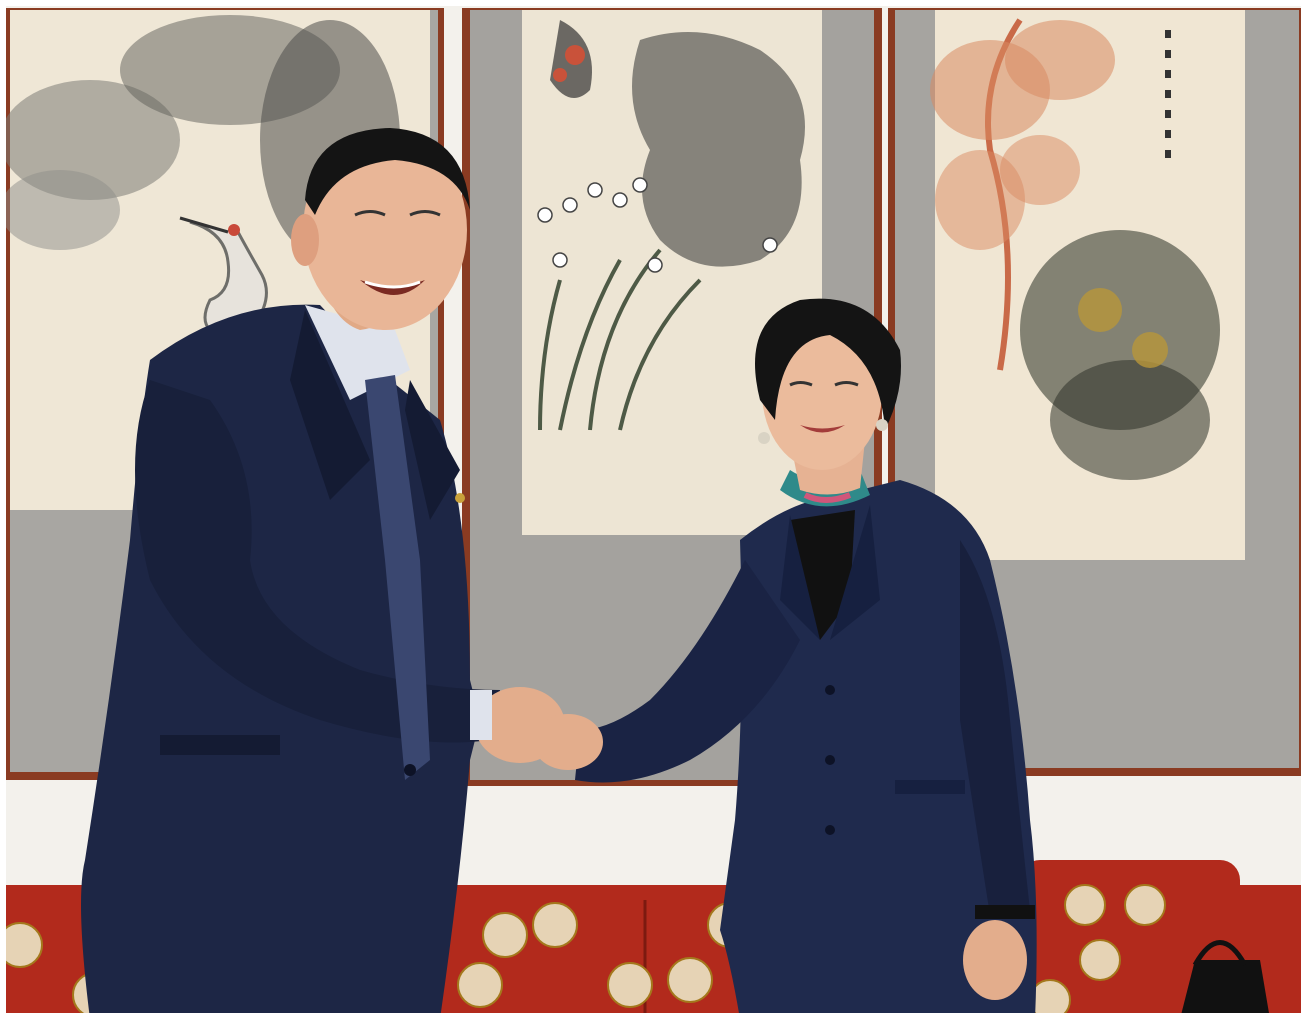 The height and width of the screenshot is (1019, 1307). I want to click on black-handbag, so click(1225, 979).